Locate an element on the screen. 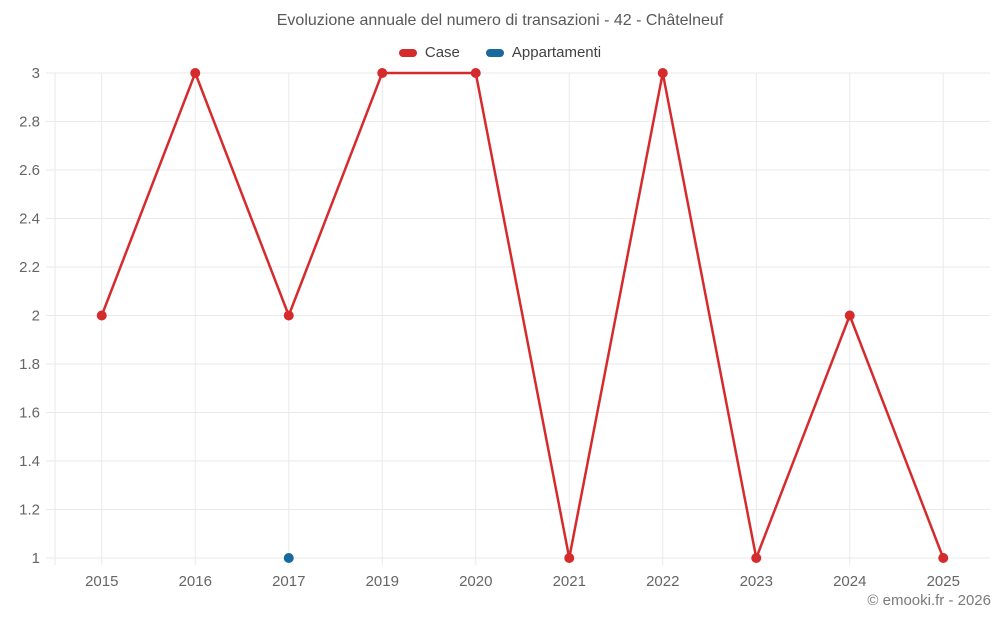 The width and height of the screenshot is (1000, 625). svg-text: 2022 is located at coordinates (662, 581).